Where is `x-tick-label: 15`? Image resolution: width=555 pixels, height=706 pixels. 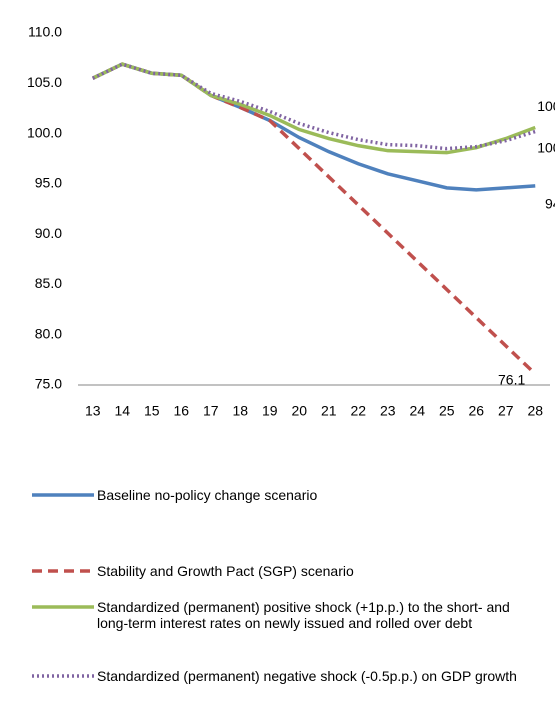
x-tick-label: 15 is located at coordinates (152, 411).